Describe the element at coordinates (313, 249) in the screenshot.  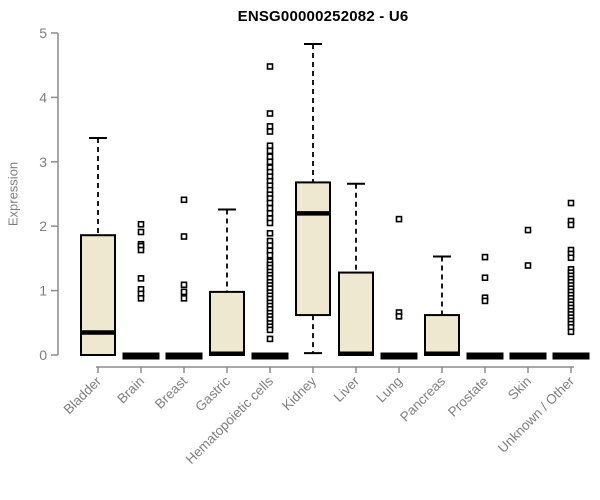
I see `box-kidney` at that location.